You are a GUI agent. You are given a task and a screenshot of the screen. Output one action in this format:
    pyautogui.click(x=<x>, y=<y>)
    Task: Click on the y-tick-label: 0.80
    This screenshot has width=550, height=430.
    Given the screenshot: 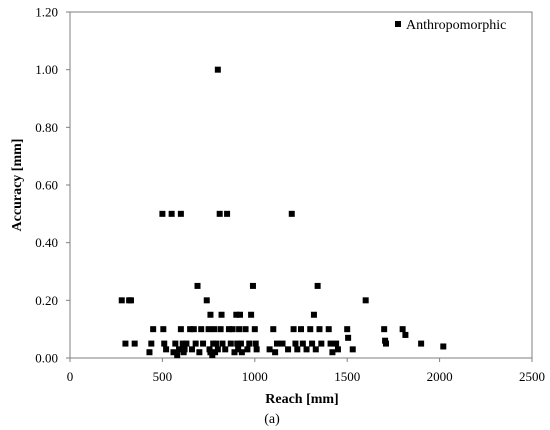 What is the action you would take?
    pyautogui.click(x=46, y=127)
    